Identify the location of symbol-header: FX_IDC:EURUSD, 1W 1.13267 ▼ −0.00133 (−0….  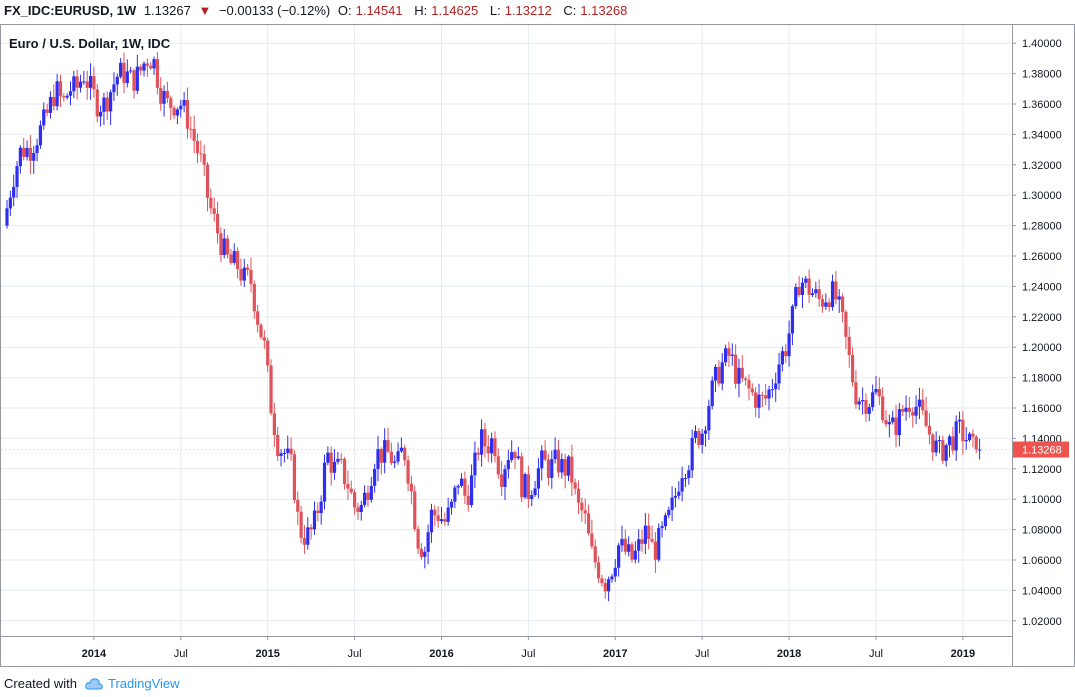
(319, 10).